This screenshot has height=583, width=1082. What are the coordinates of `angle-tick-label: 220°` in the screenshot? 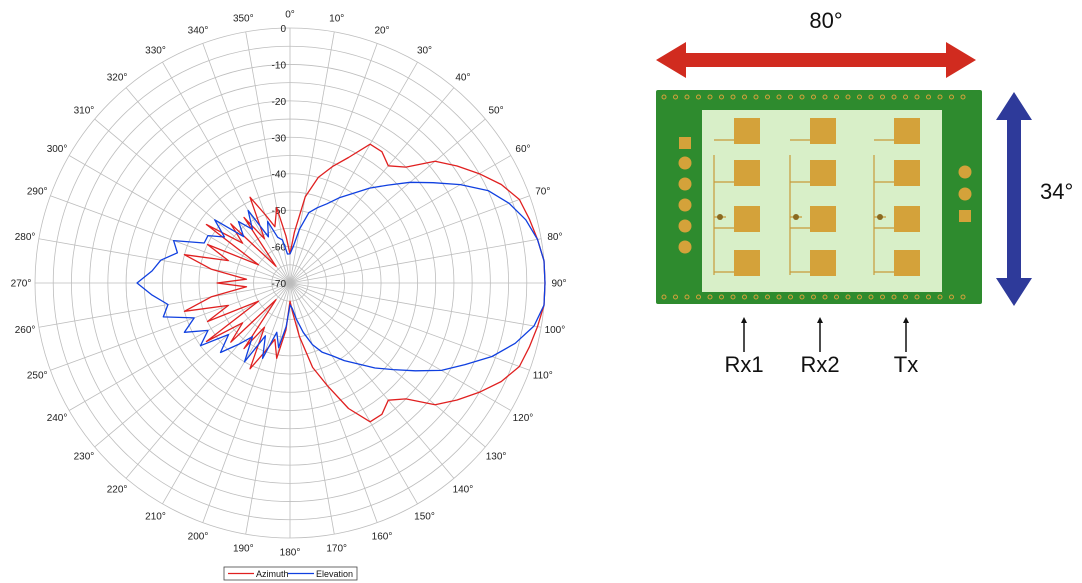 It's located at (117, 490).